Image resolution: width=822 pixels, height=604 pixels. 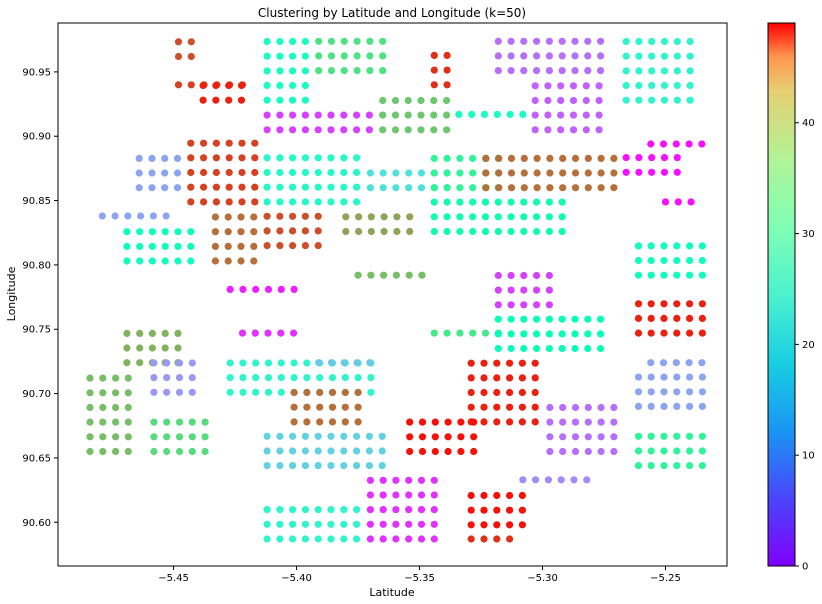 What do you see at coordinates (36, 523) in the screenshot?
I see `y-tick-label: 90.60` at bounding box center [36, 523].